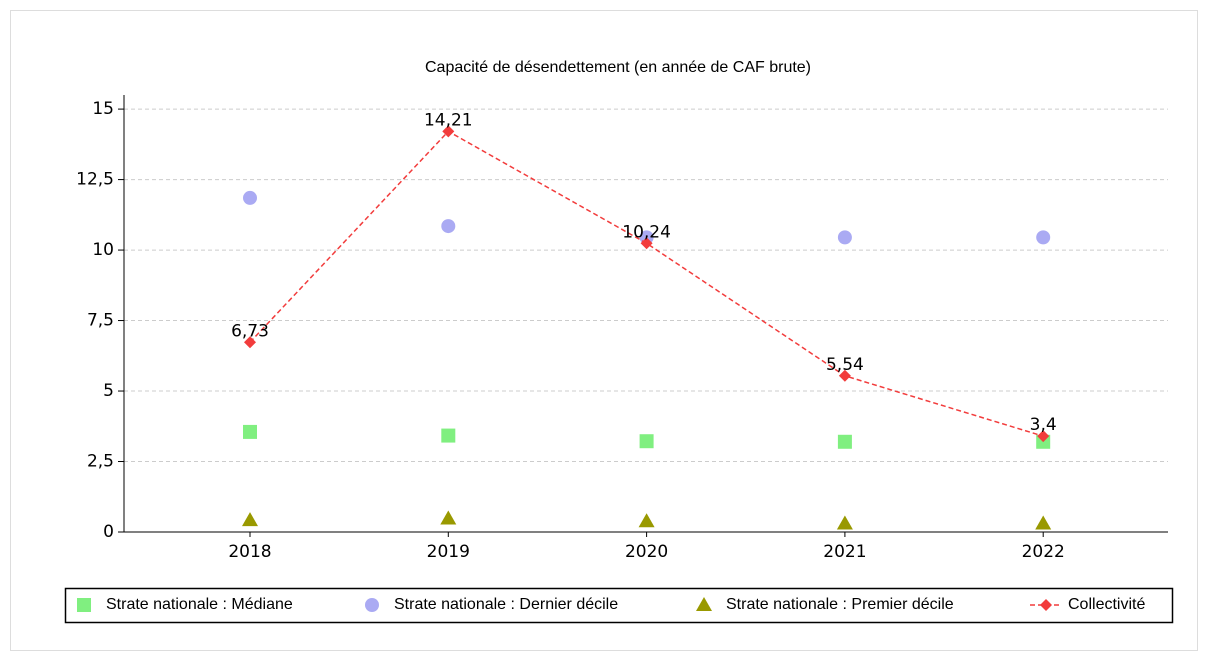 The image size is (1208, 652). What do you see at coordinates (840, 604) in the screenshot?
I see `legend-label: Strate nationale : Premier décile` at bounding box center [840, 604].